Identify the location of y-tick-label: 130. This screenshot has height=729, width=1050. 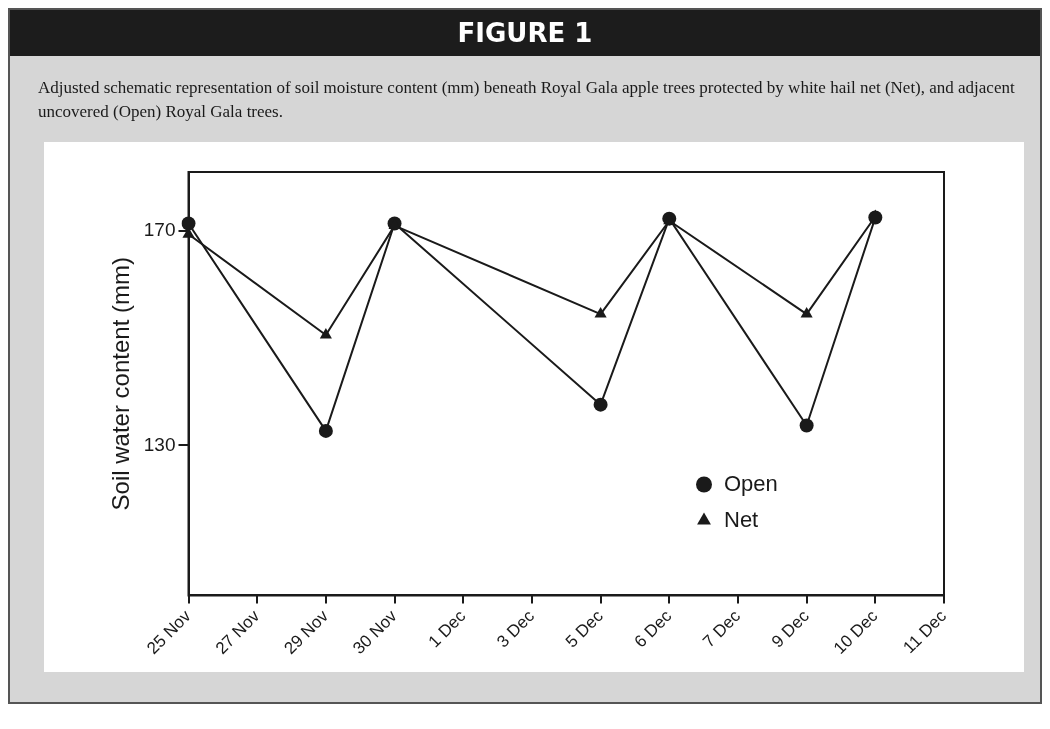
(159, 444).